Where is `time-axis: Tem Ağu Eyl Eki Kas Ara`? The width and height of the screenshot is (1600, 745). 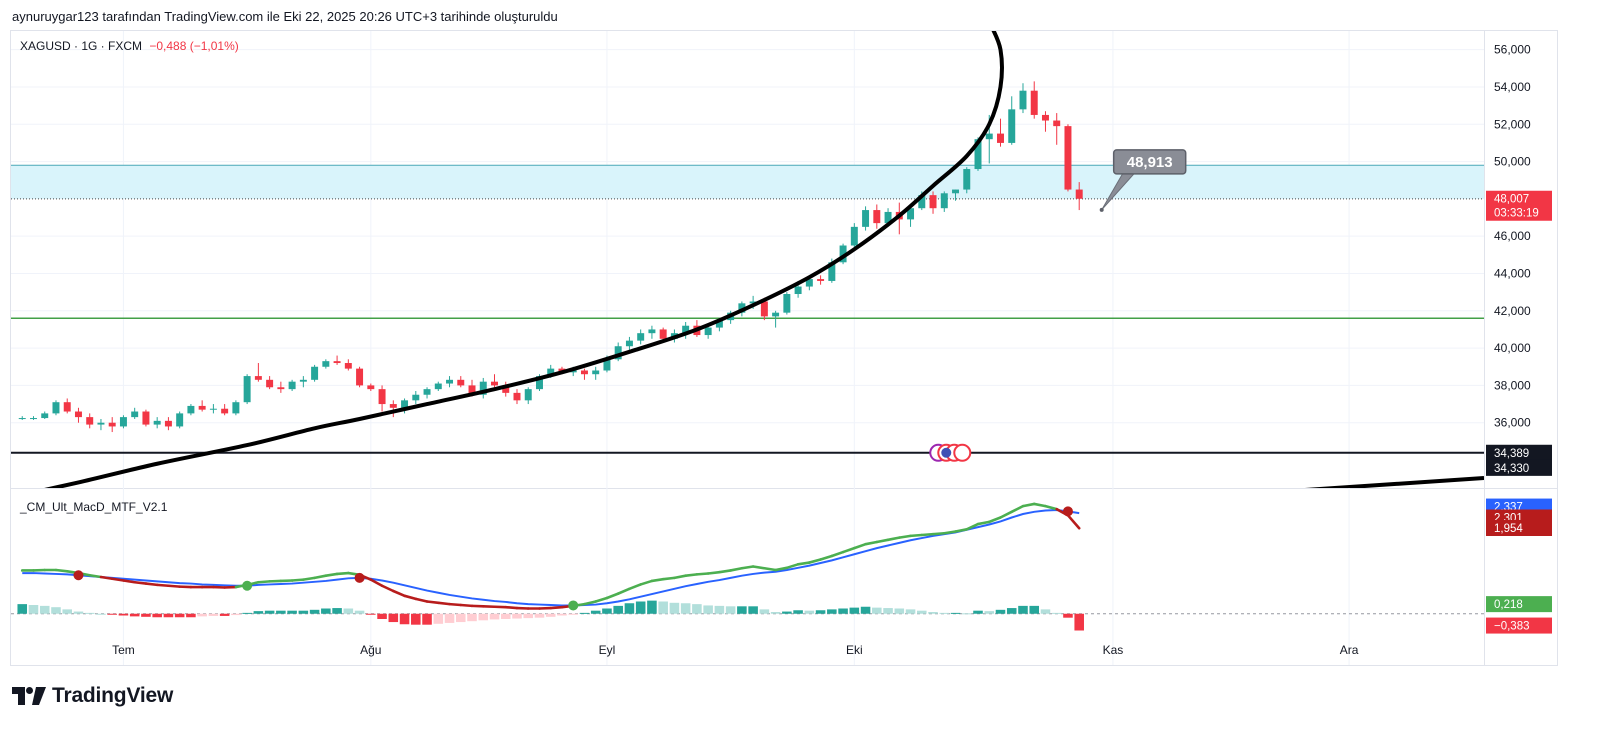 time-axis: Tem Ağu Eyl Eki Kas Ara is located at coordinates (735, 650).